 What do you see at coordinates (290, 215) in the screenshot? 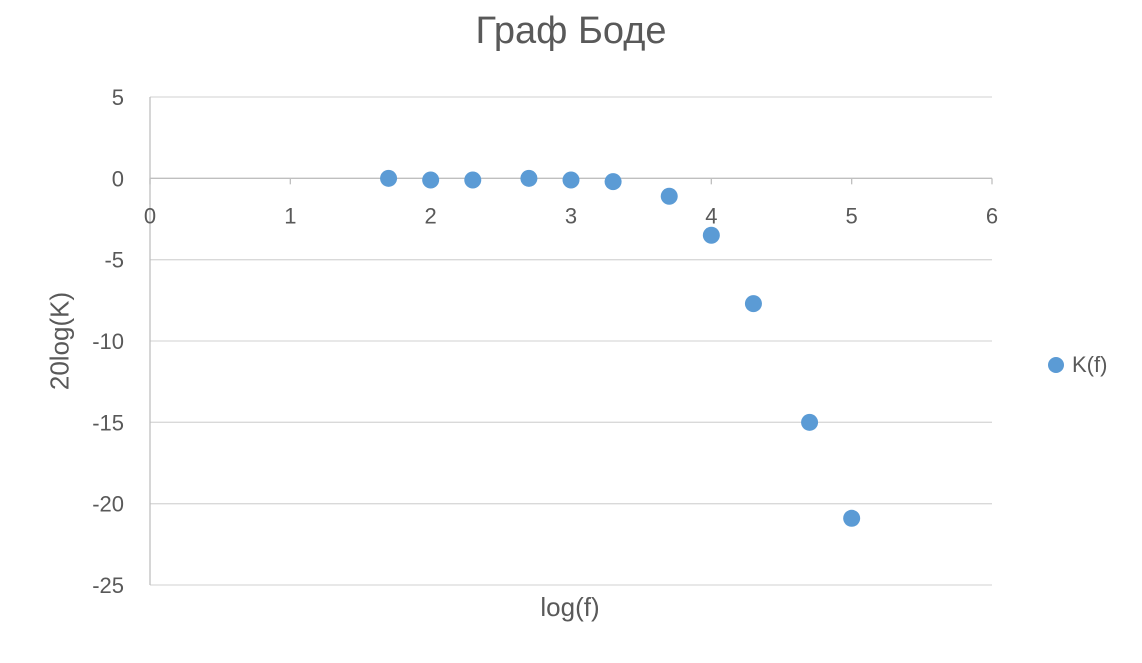
I see `x-tick-label: 1` at bounding box center [290, 215].